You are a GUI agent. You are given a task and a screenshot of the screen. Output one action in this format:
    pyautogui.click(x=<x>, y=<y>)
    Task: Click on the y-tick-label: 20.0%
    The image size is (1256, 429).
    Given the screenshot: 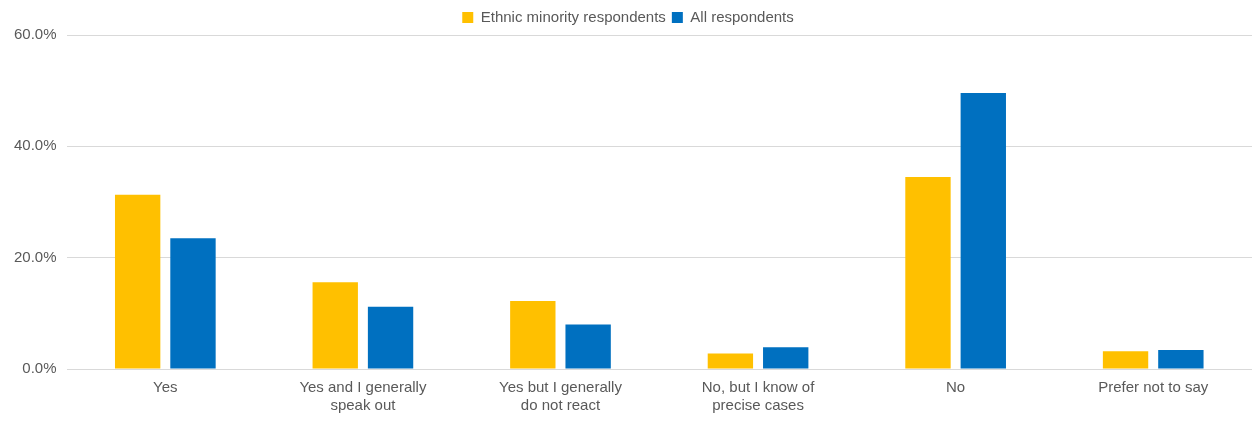 What is the action you would take?
    pyautogui.click(x=35, y=256)
    